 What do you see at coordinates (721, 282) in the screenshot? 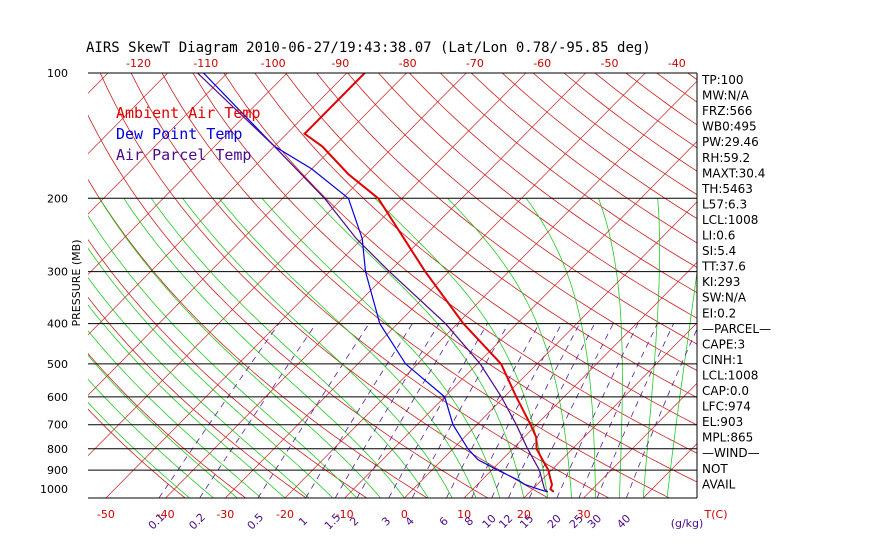
I see `index-line: KI:293` at bounding box center [721, 282].